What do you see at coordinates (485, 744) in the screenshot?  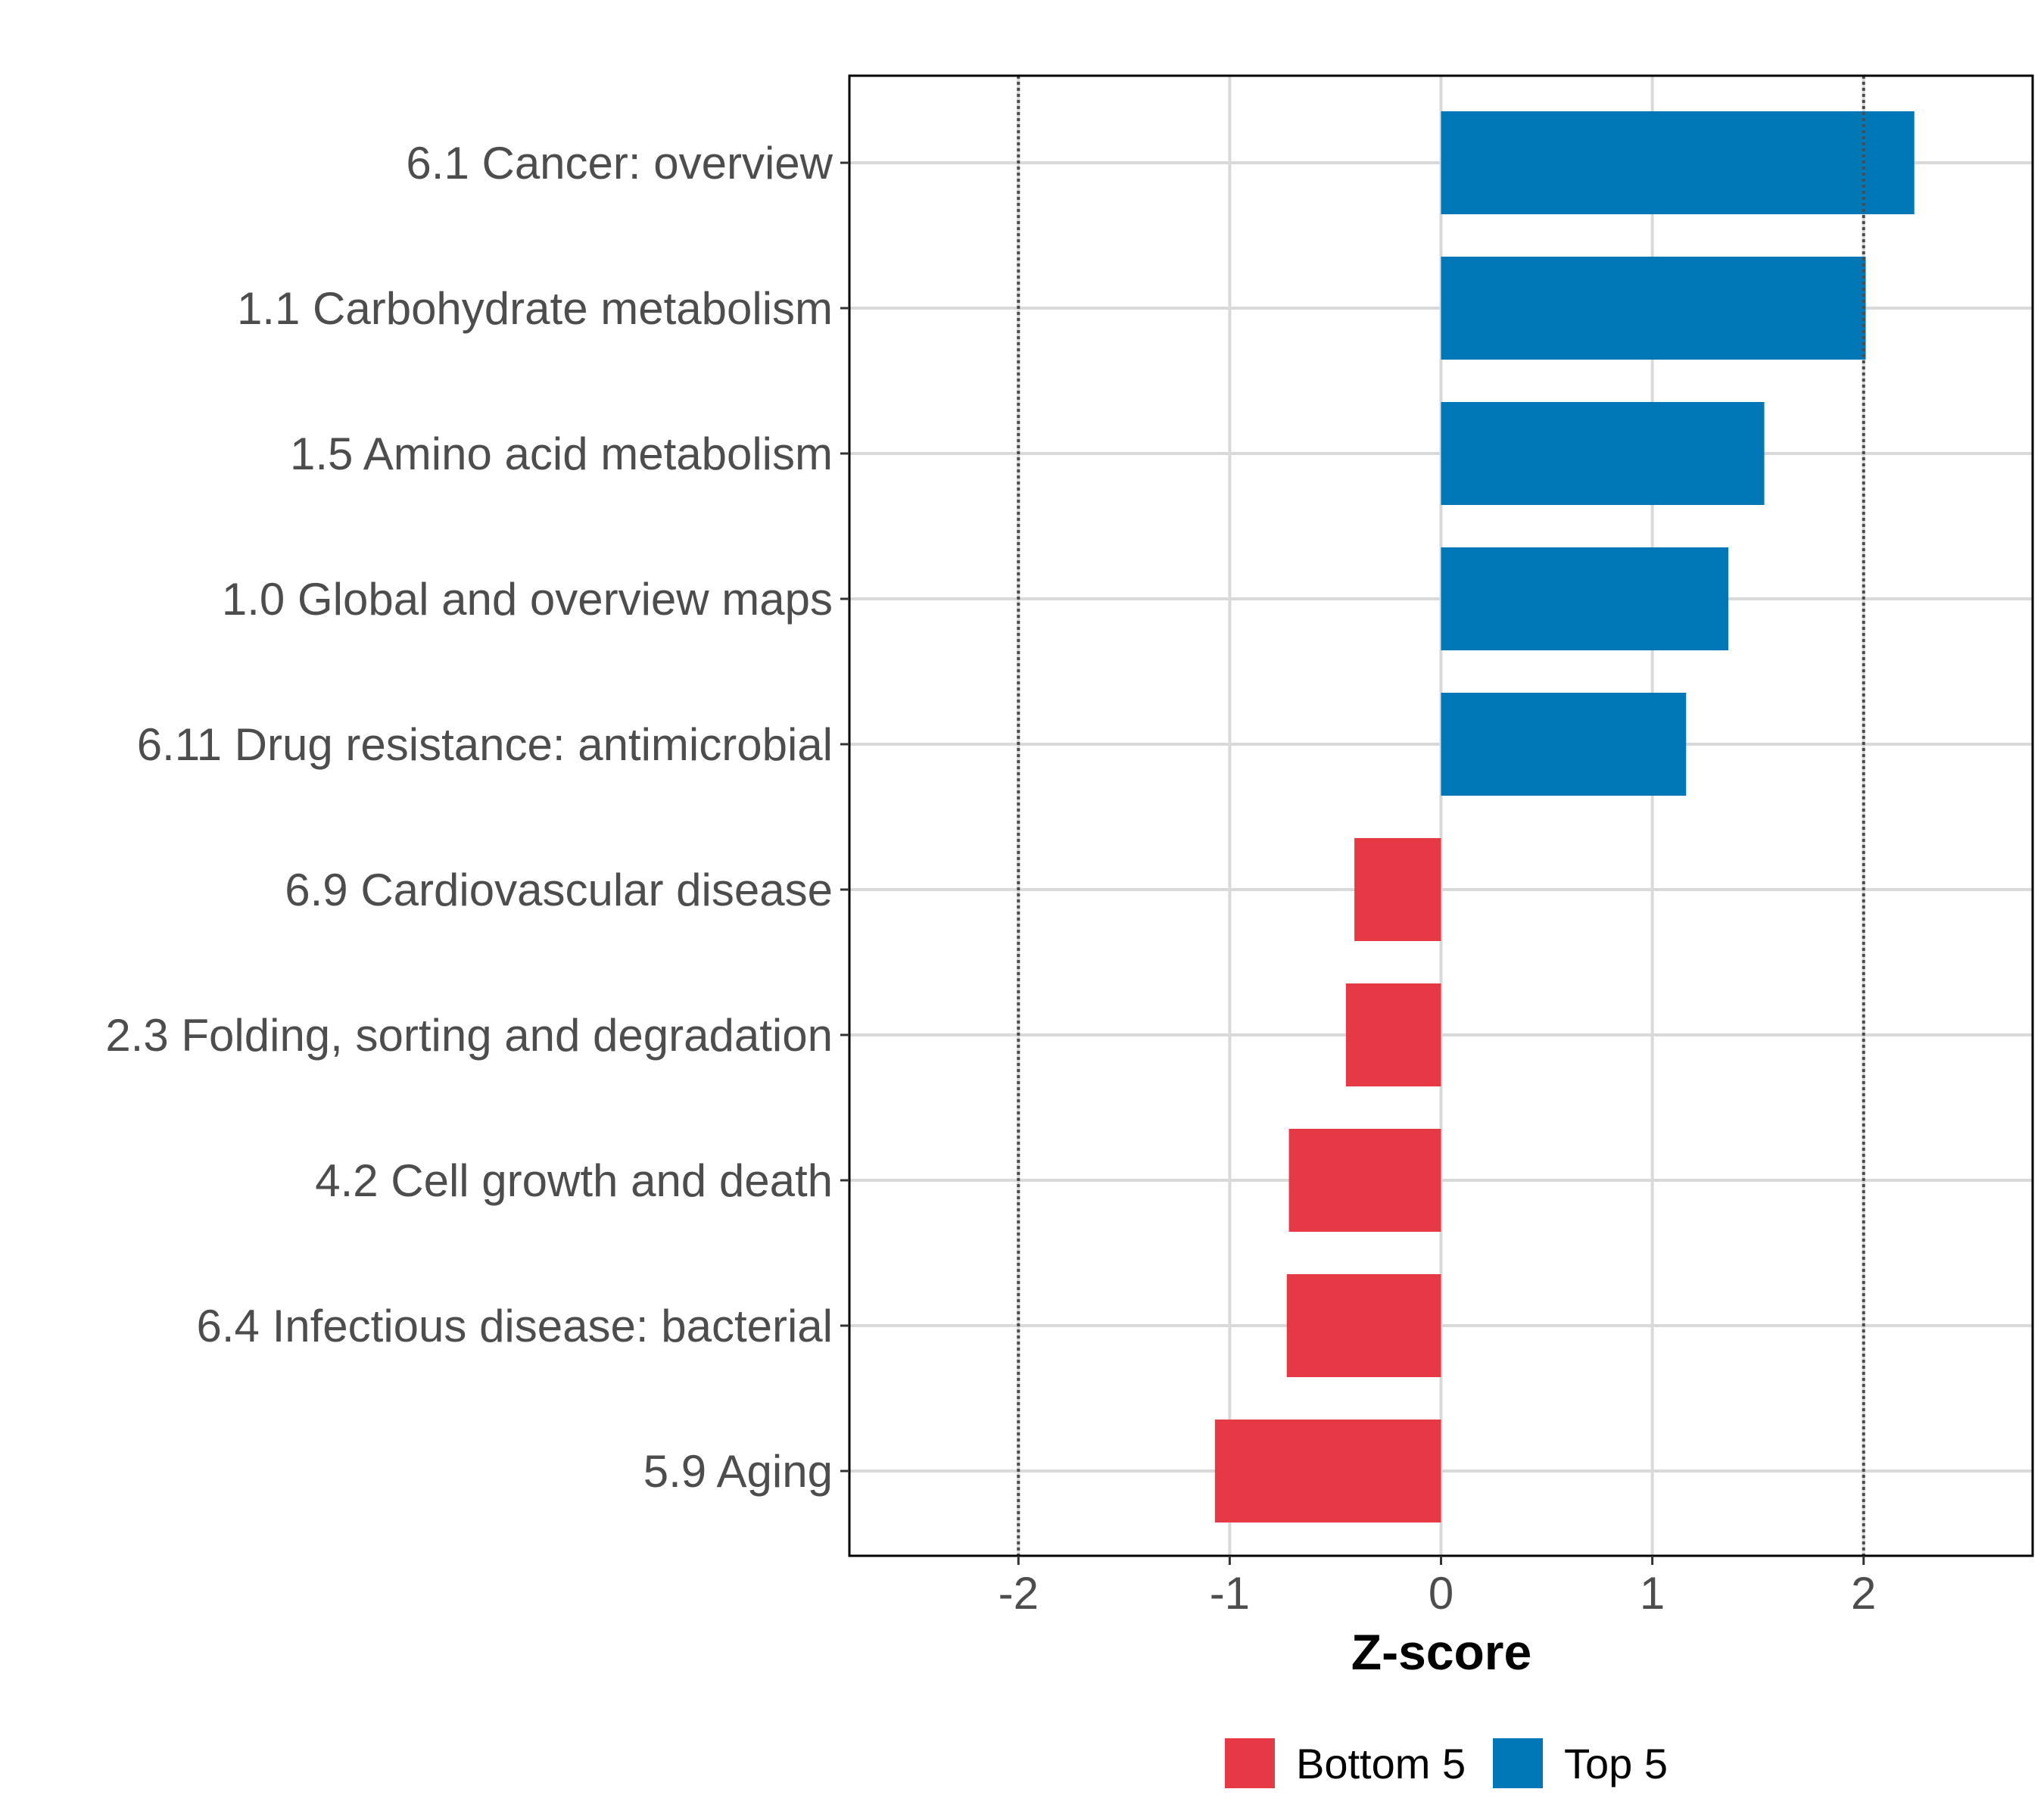 I see `category-label: 6.11 Drug resistance: antimicrobial` at bounding box center [485, 744].